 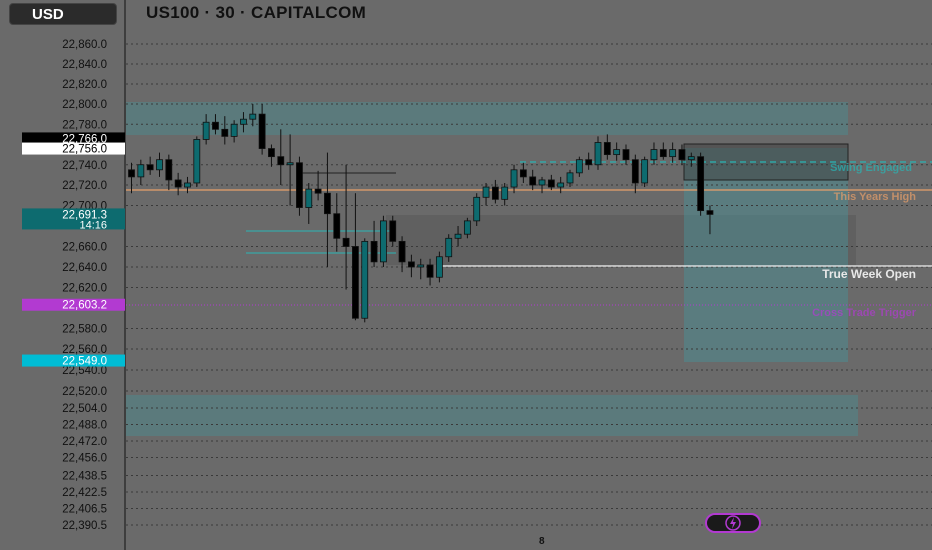 What do you see at coordinates (84, 248) in the screenshot?
I see `price-tick-label: 22,660.0` at bounding box center [84, 248].